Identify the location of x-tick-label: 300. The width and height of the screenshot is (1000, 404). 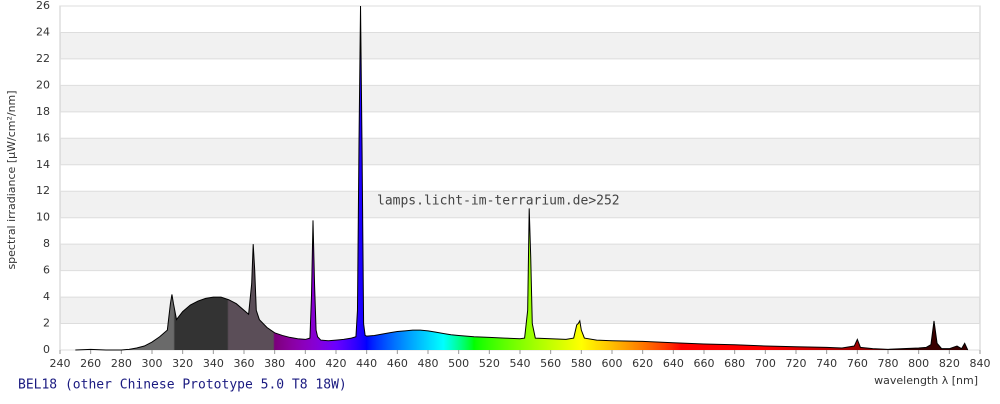
(152, 363).